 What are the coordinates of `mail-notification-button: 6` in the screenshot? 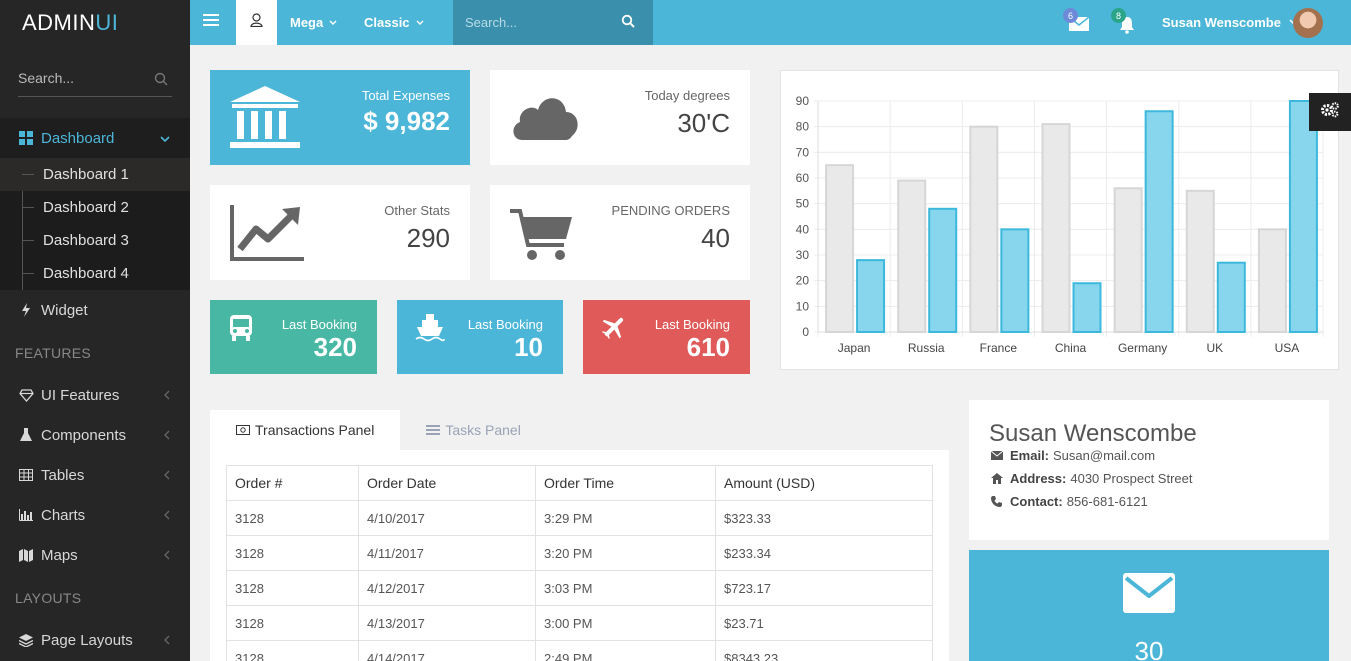 It's located at (1077, 22).